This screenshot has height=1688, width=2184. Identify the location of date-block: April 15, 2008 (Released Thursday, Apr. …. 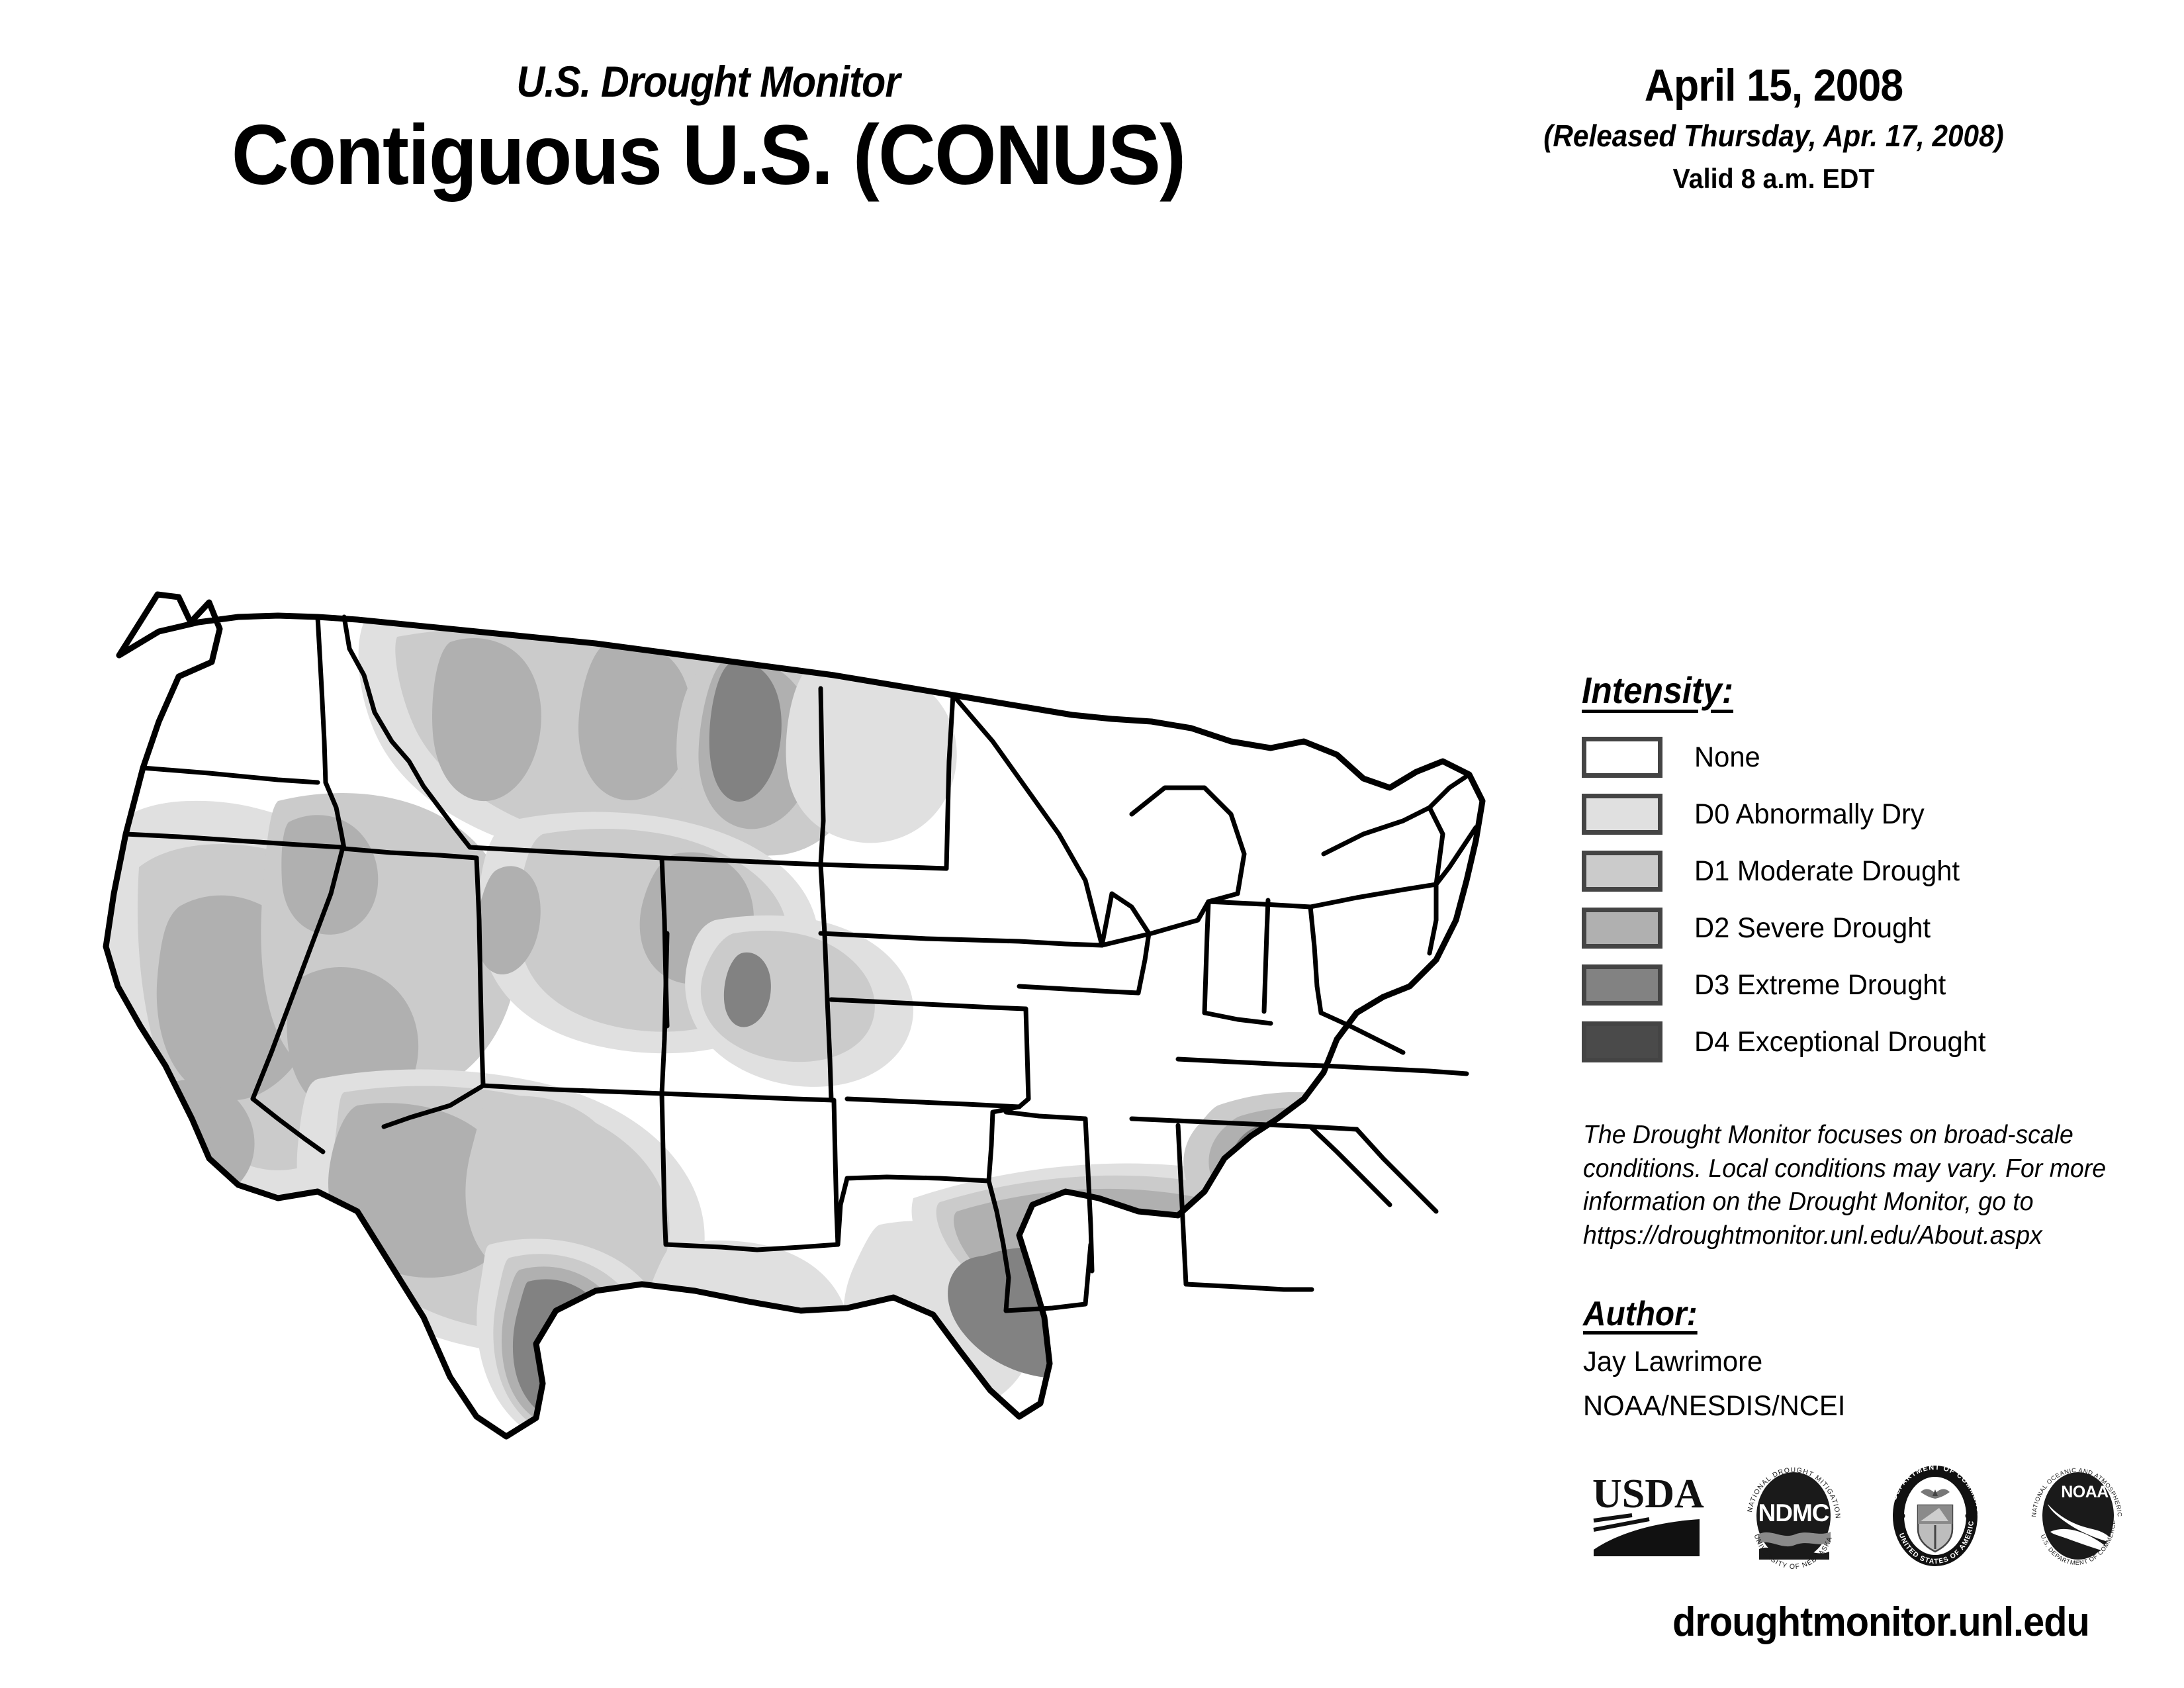
(1773, 127).